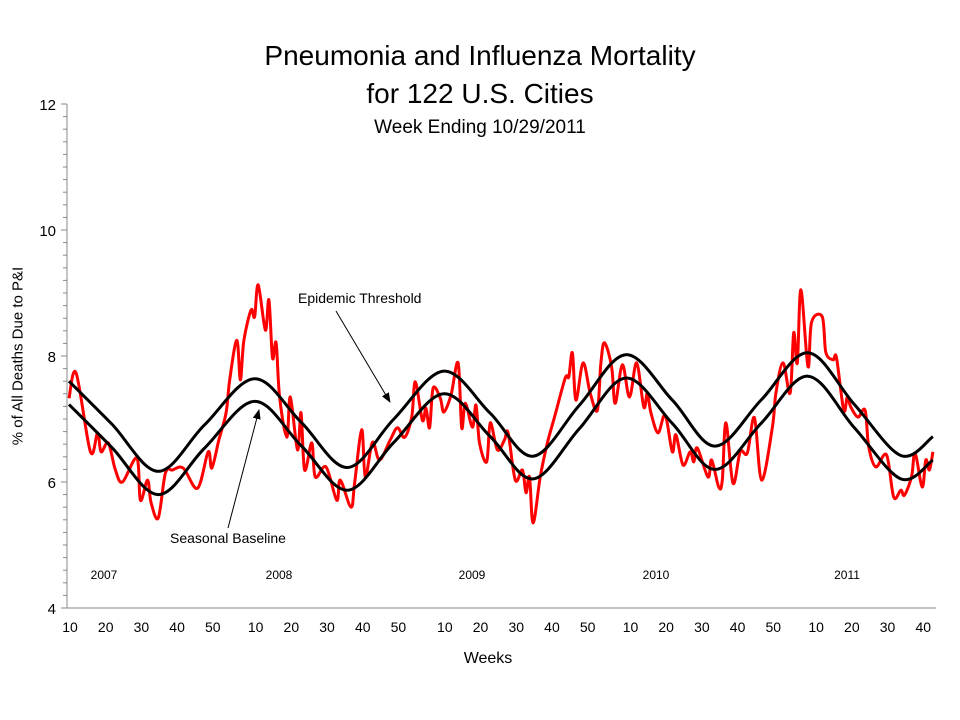 This screenshot has height=720, width=960. What do you see at coordinates (847, 575) in the screenshot?
I see `year-label: 2011` at bounding box center [847, 575].